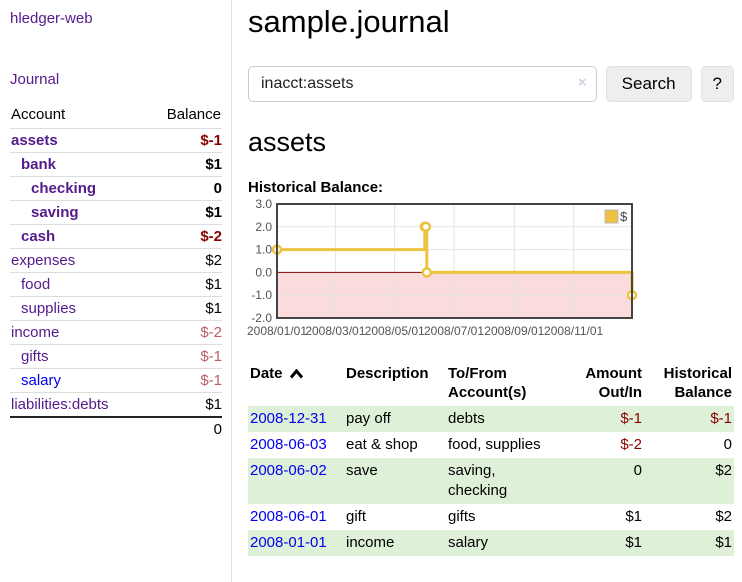  What do you see at coordinates (723, 542) in the screenshot?
I see `transaction-balance: $1` at bounding box center [723, 542].